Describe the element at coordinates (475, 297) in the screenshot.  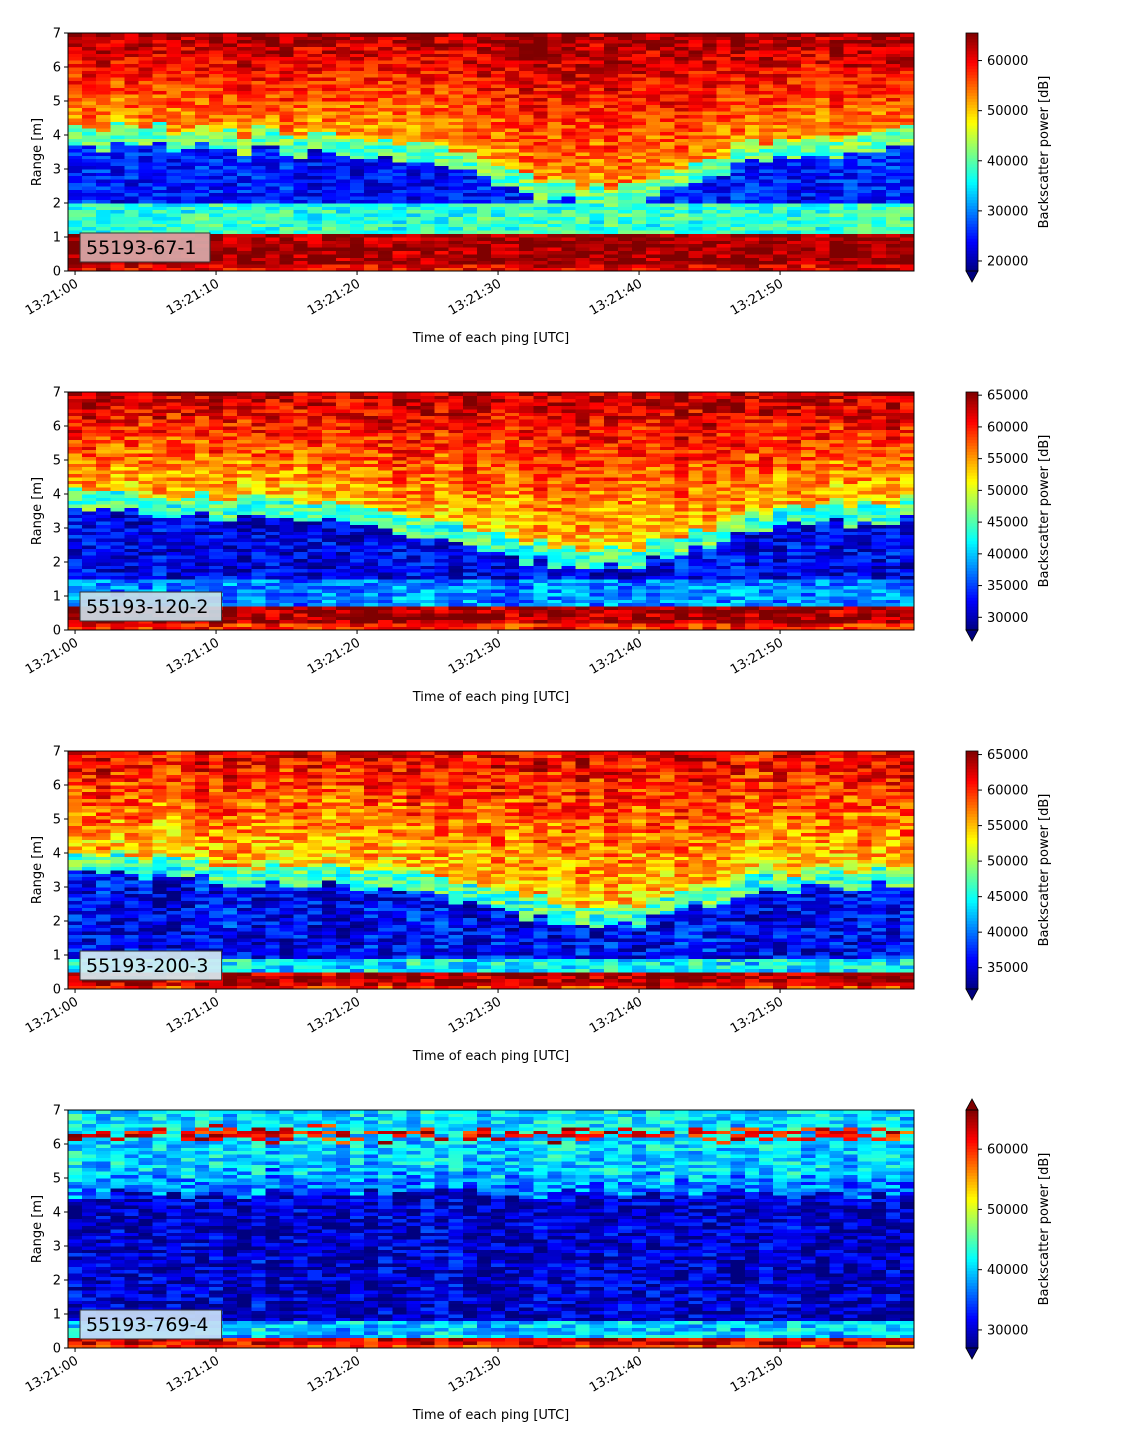
I see `x-tick-label: 13:21:30` at that location.